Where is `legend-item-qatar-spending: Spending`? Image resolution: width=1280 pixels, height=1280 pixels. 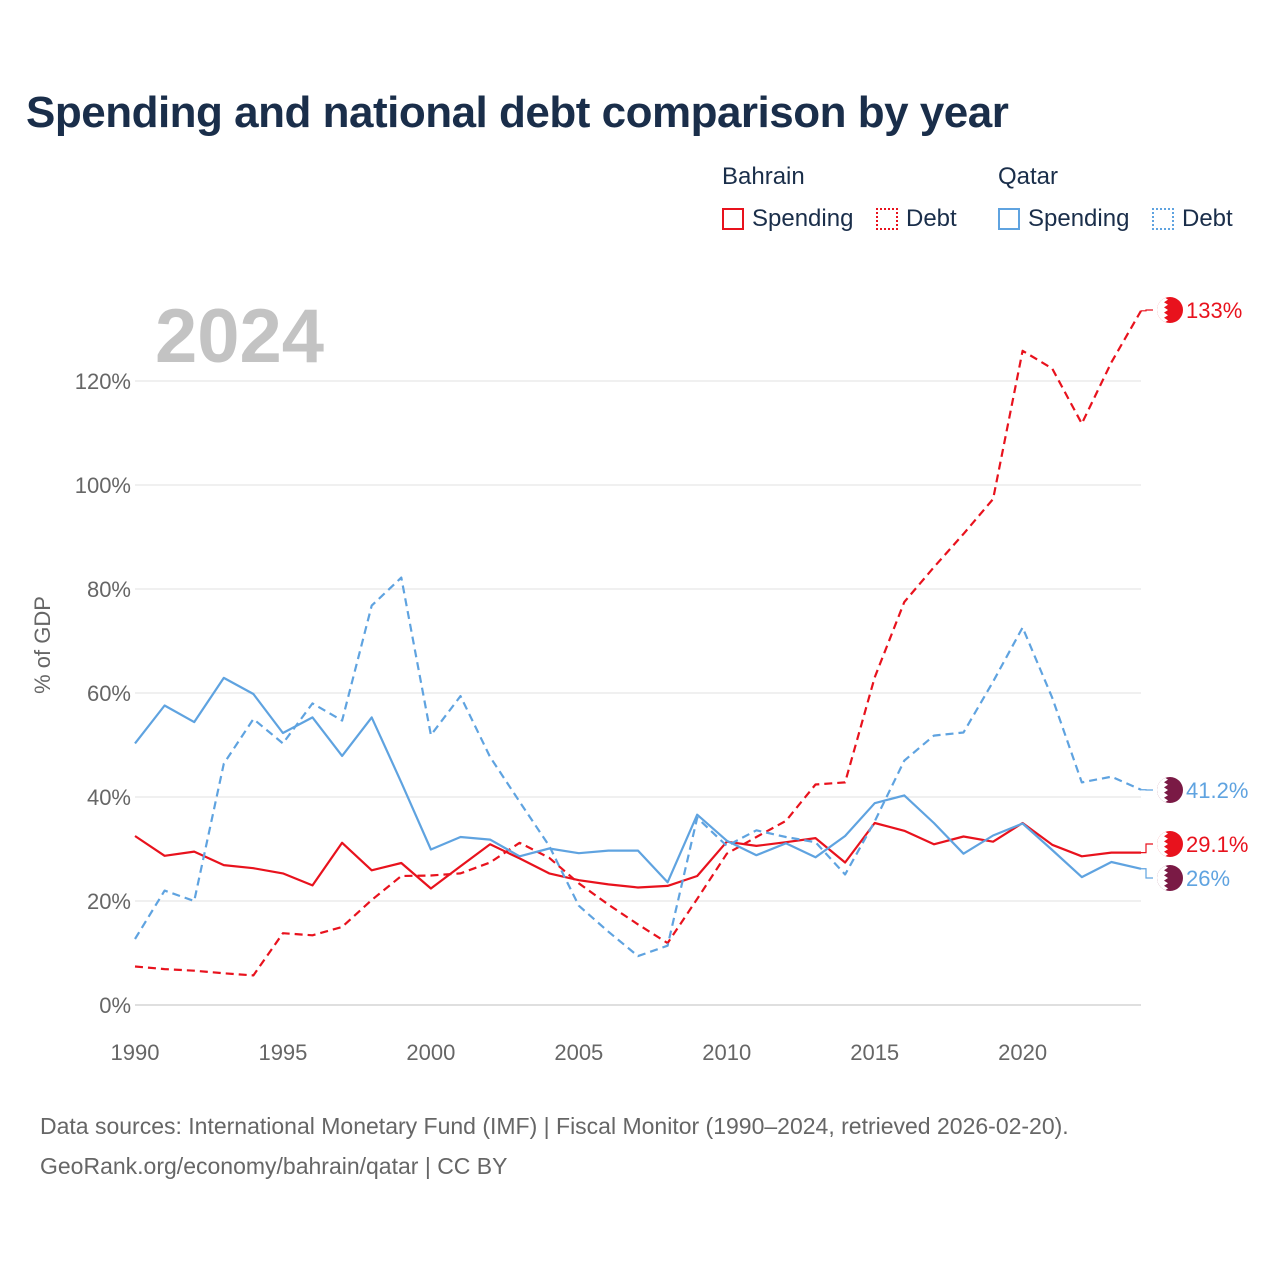 legend-item-qatar-spending: Spending is located at coordinates (1063, 219).